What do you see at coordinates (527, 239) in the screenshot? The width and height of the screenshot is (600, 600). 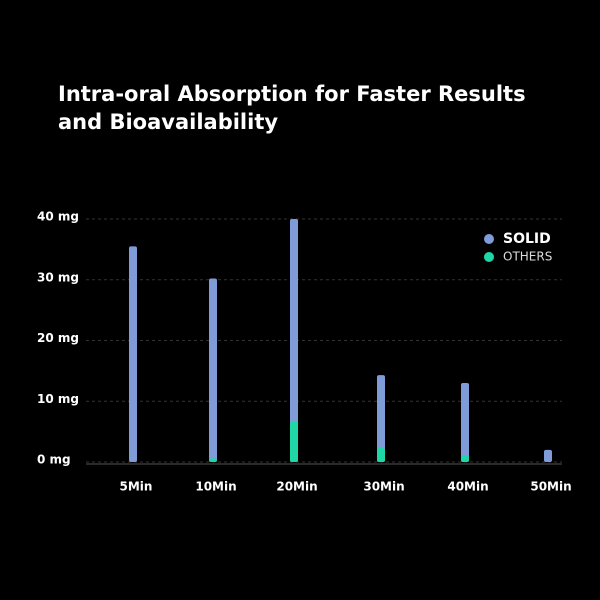 I see `legend-label: SOLID` at bounding box center [527, 239].